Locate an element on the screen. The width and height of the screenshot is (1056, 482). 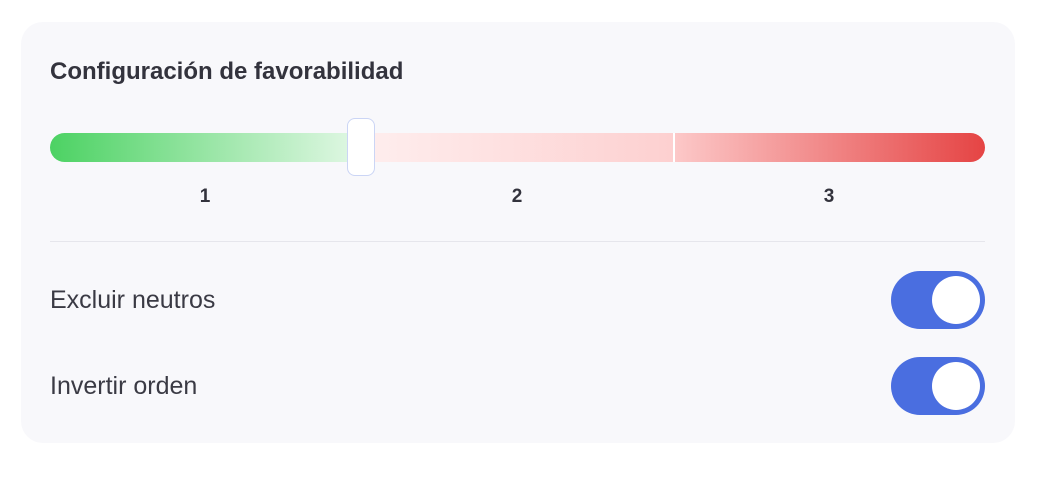
option-label: Invertir orden is located at coordinates (124, 385).